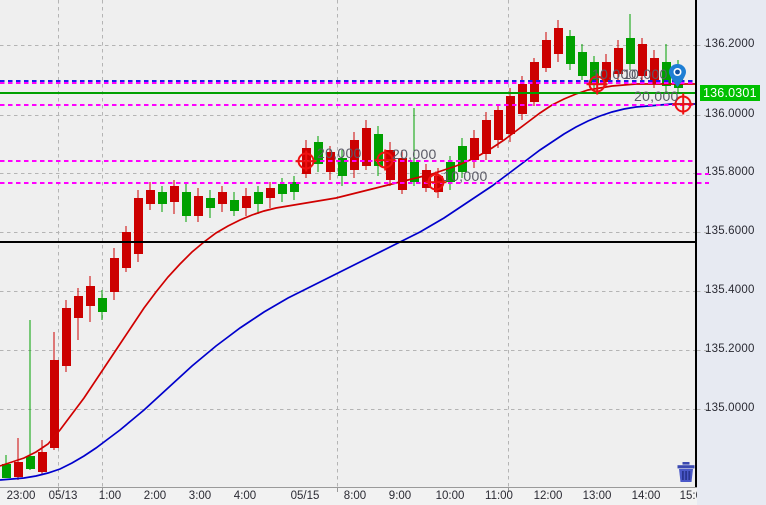 The width and height of the screenshot is (766, 505). Describe the element at coordinates (696, 243) in the screenshot. I see `plot-right-border` at that location.